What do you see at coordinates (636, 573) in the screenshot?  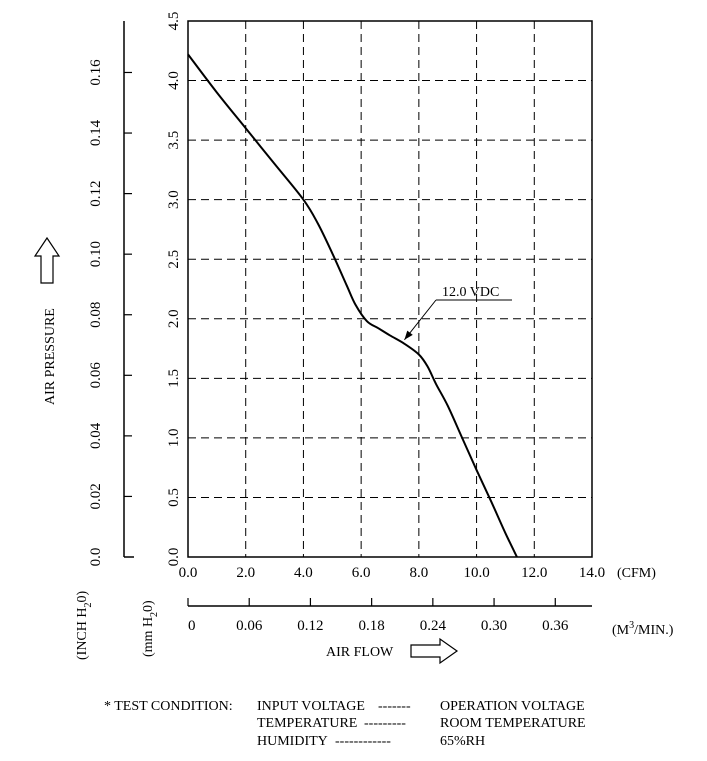 I see `cfm-unit-label: (CFM)` at bounding box center [636, 573].